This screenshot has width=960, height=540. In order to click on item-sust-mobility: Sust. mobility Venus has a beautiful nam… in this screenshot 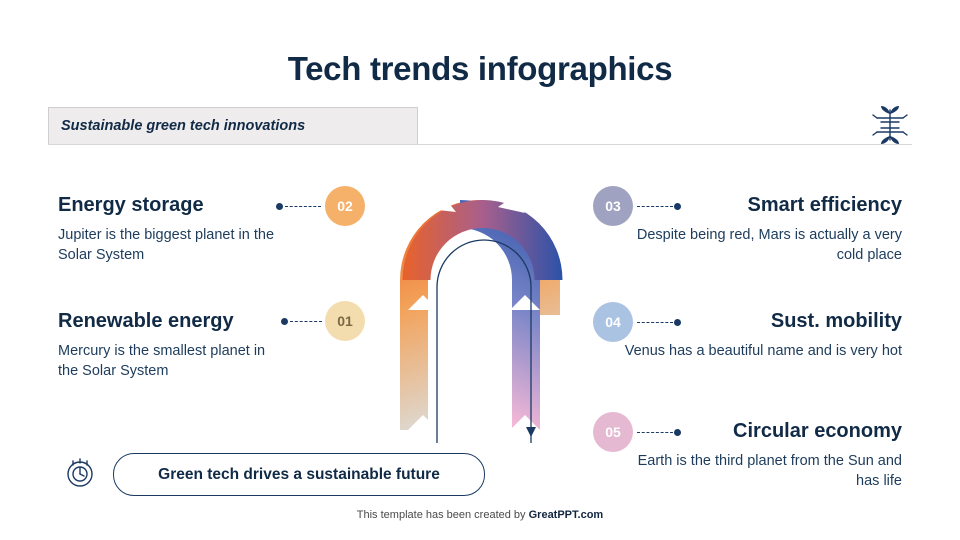, I will do `click(757, 335)`.